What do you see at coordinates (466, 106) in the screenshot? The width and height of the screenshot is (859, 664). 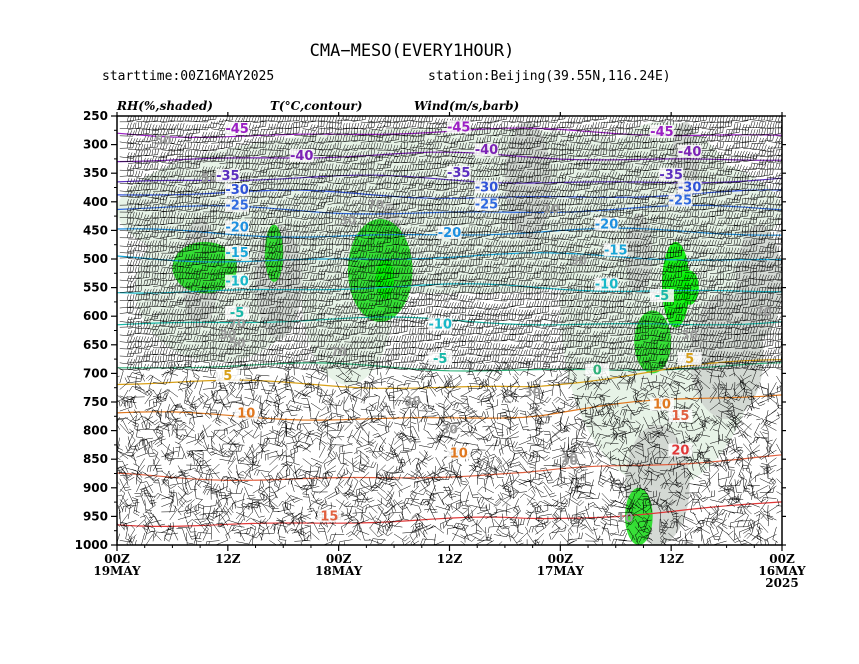 I see `wind-legend-header: Wind(m/s,barb)` at bounding box center [466, 106].